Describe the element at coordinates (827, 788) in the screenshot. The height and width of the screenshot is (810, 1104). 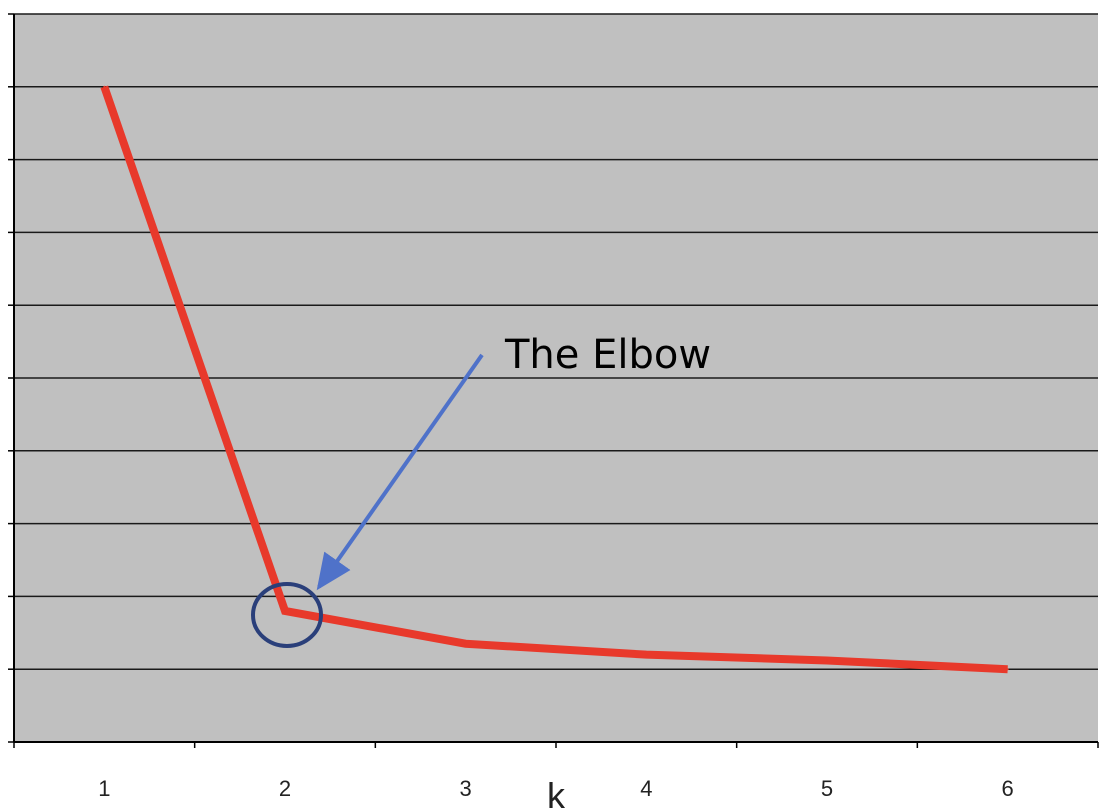
I see `x-tick-label: 5` at that location.